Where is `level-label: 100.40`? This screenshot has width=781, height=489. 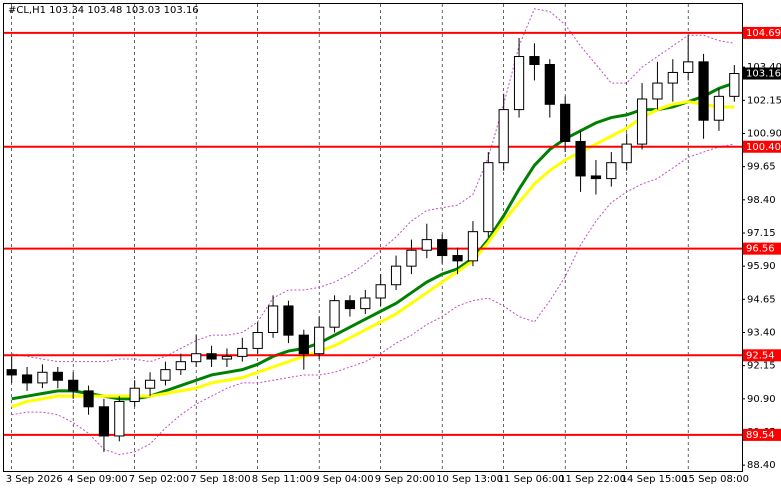
level-label: 100.40 is located at coordinates (763, 147).